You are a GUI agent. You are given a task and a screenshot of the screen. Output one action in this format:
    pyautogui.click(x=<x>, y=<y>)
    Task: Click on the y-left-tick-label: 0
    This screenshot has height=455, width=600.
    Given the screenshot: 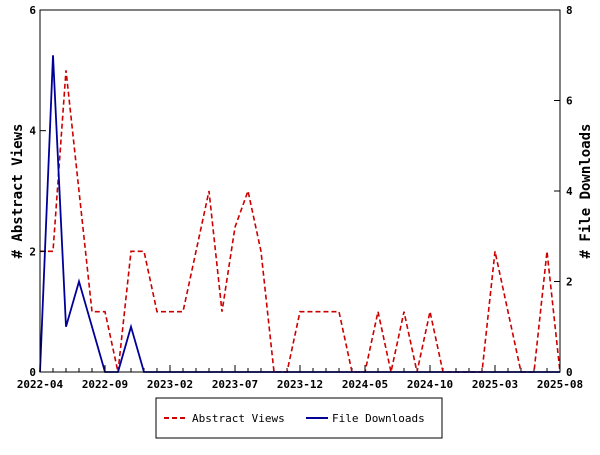 What is the action you would take?
    pyautogui.click(x=32, y=372)
    